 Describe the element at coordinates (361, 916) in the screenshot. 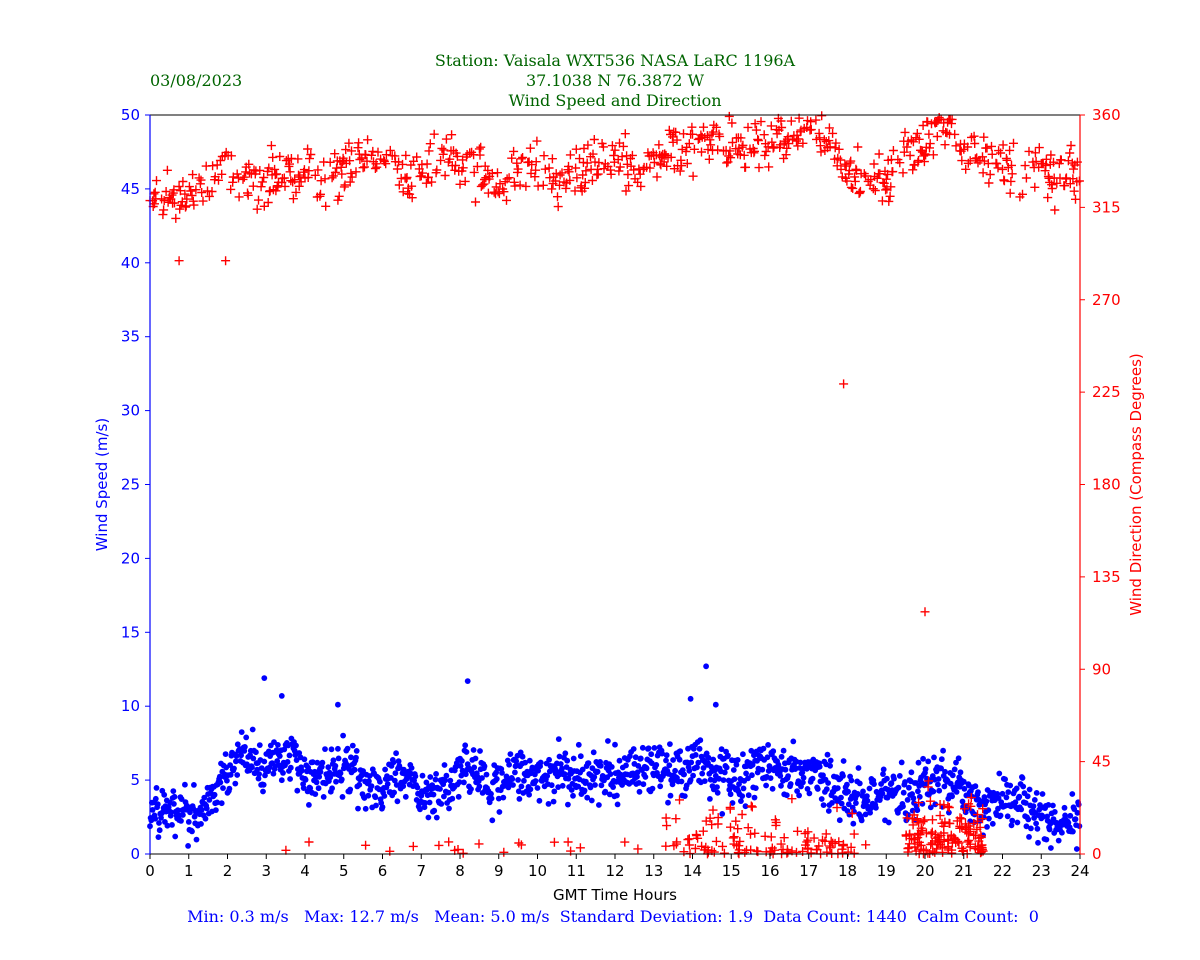

I see `stat-max: Max: 12.7 m/s` at that location.